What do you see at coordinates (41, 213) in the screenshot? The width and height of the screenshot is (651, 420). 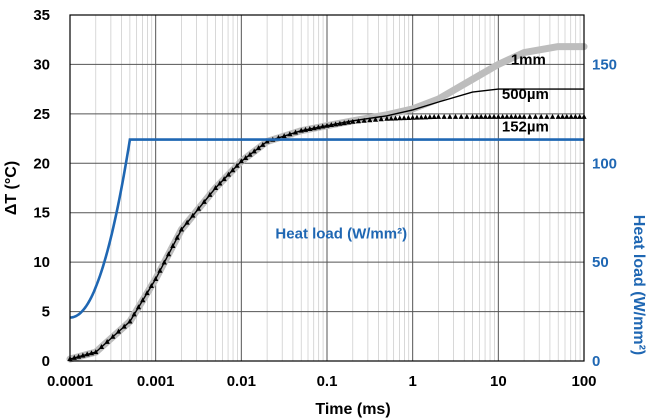 I see `y-tick-label: 15` at bounding box center [41, 213].